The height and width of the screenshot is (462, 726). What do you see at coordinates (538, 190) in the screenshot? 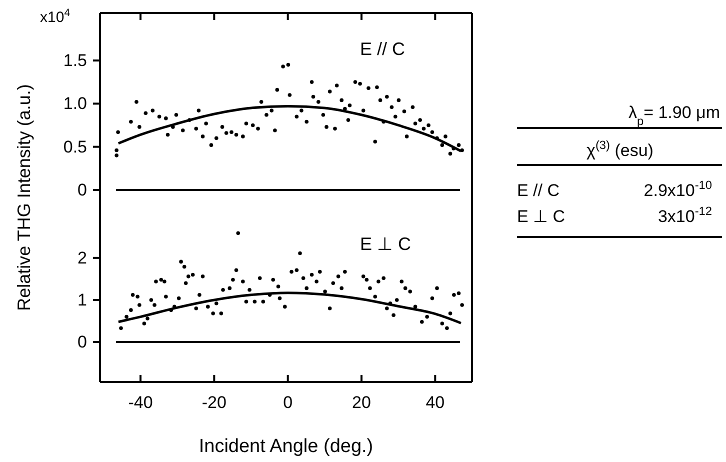
I see `text: E // C` at bounding box center [538, 190].